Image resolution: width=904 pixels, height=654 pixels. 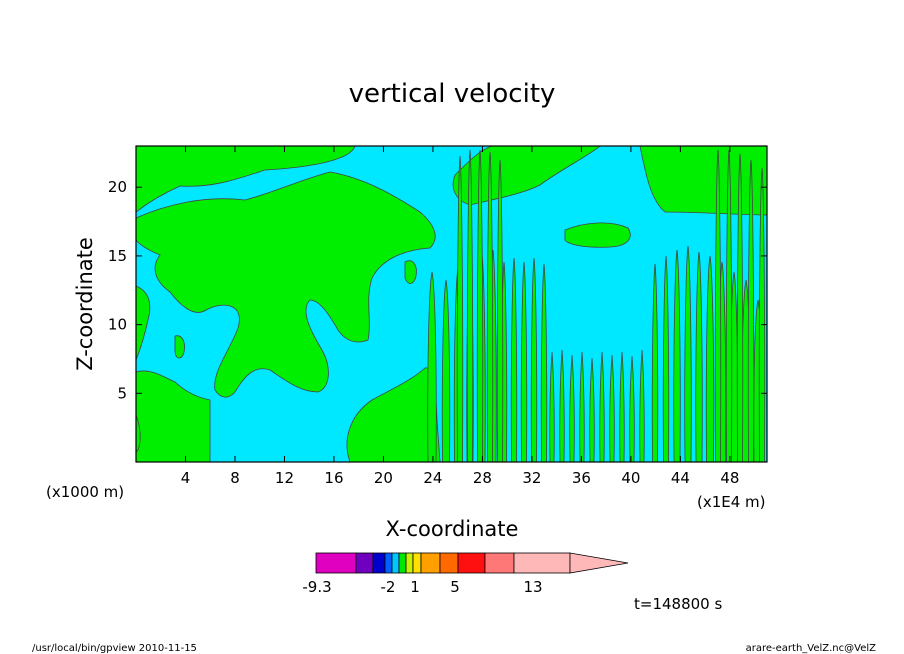 I want to click on x-unit-right: (x1E4 m), so click(x=731, y=502).